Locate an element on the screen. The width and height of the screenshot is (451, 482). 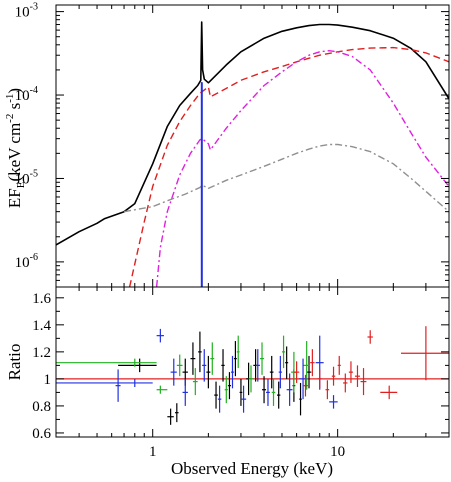
x-tick-label: 1 is located at coordinates (153, 452).